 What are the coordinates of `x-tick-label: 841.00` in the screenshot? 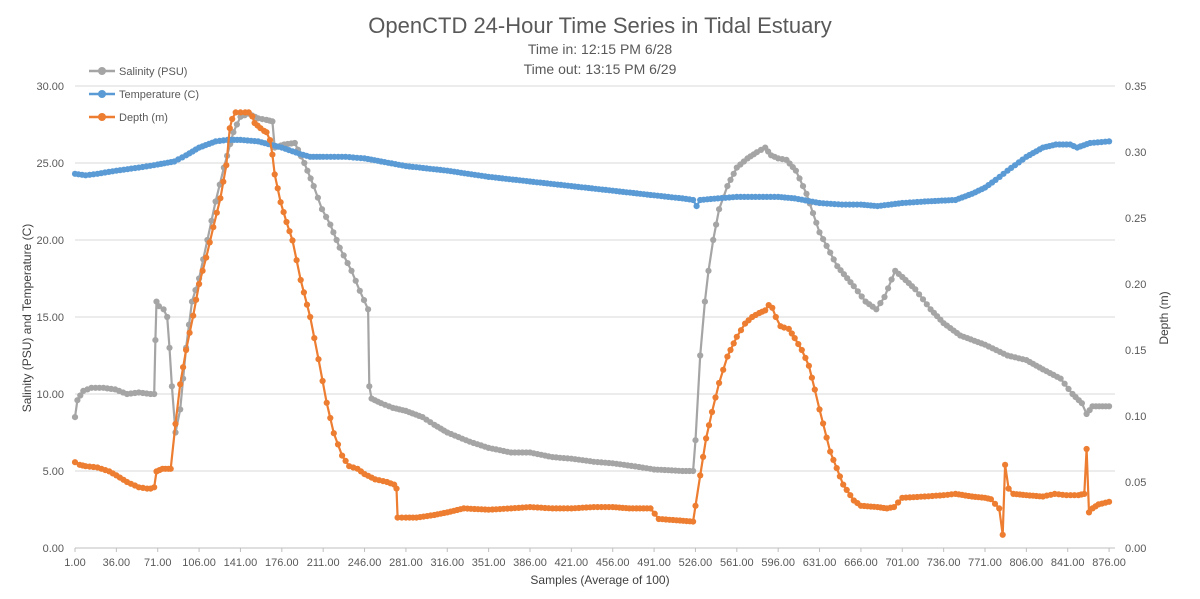 It's located at (1068, 563).